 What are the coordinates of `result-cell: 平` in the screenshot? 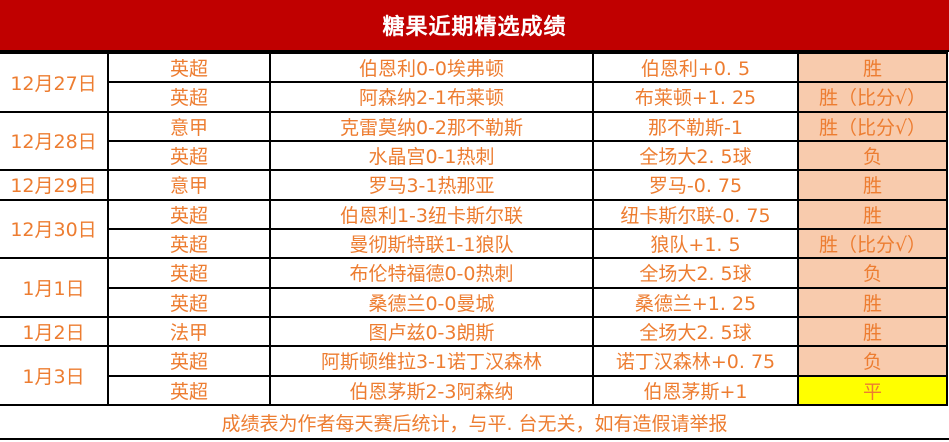 It's located at (872, 390).